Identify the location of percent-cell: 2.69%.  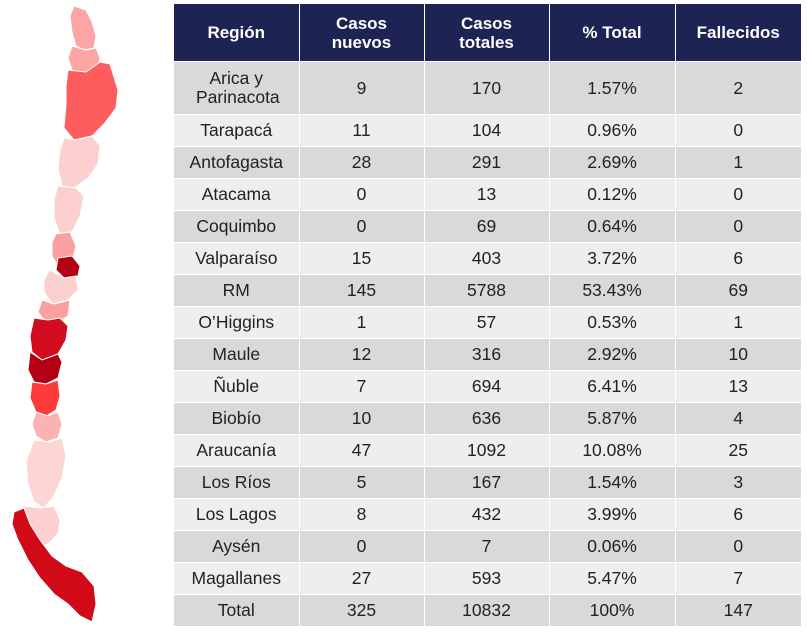
(612, 162).